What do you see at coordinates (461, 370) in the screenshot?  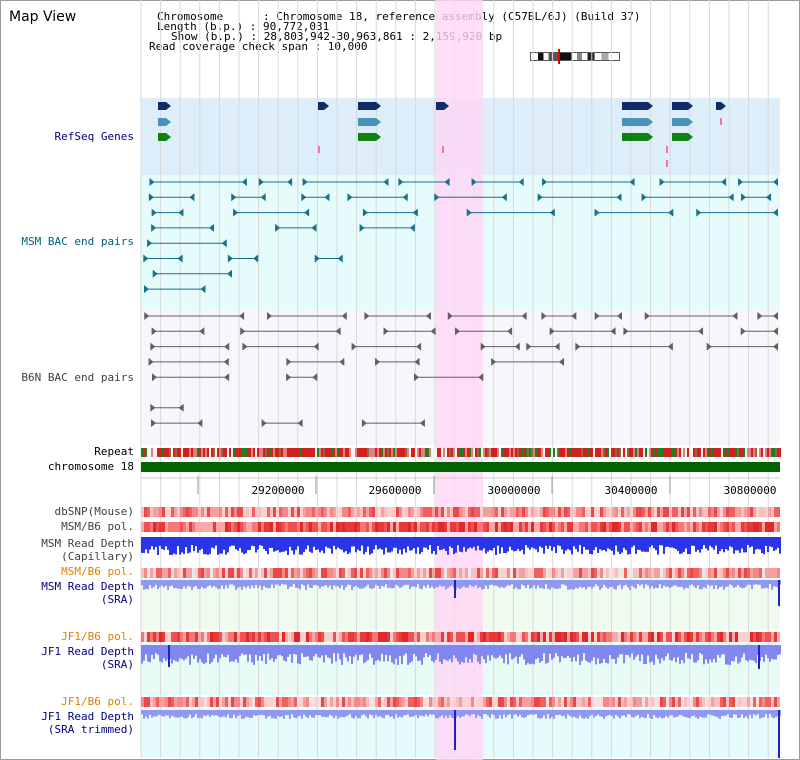 I see `b6n-bac-track` at bounding box center [461, 370].